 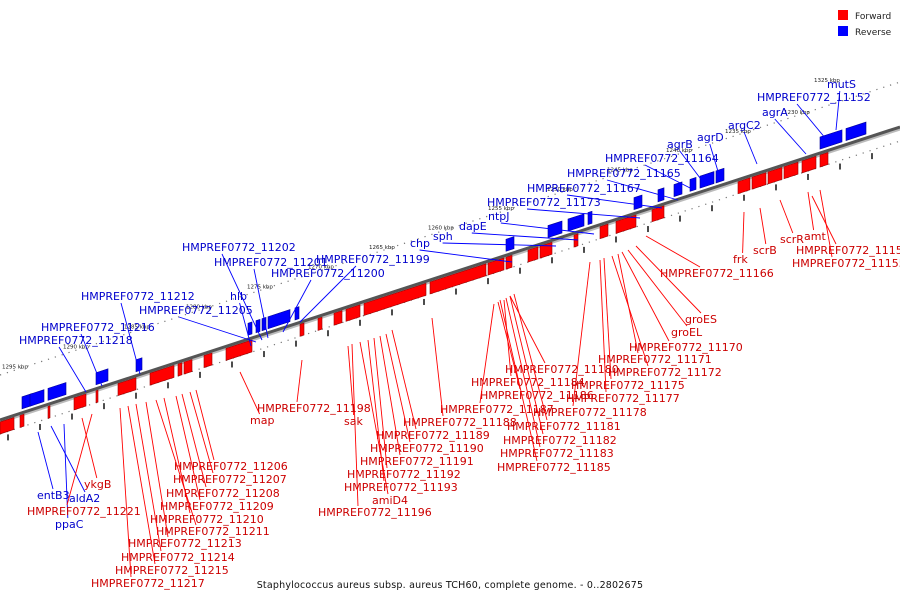 I want to click on reverse-gene-label: agrA, so click(x=775, y=112).